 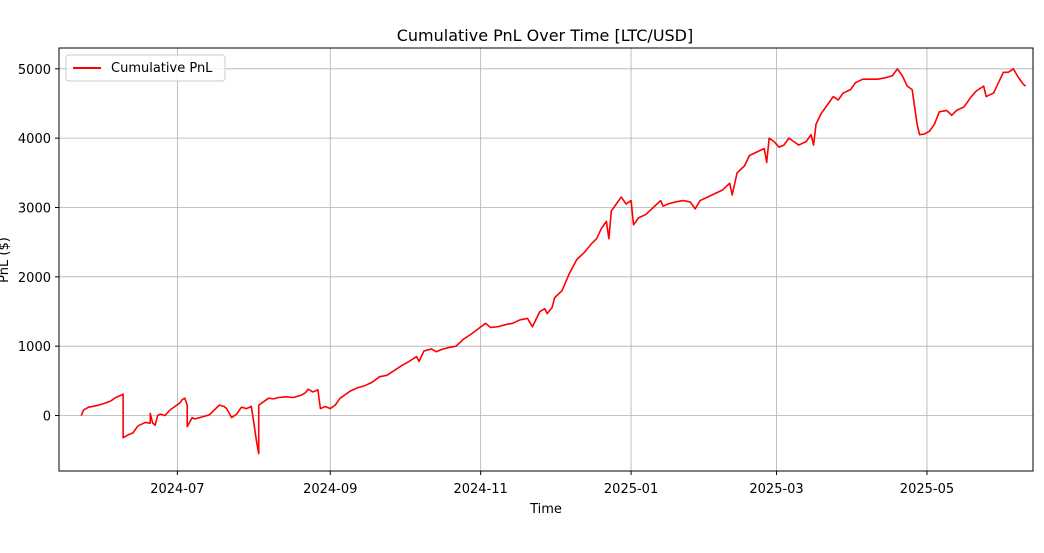 What do you see at coordinates (34, 278) in the screenshot?
I see `y-tick-label: 2000` at bounding box center [34, 278].